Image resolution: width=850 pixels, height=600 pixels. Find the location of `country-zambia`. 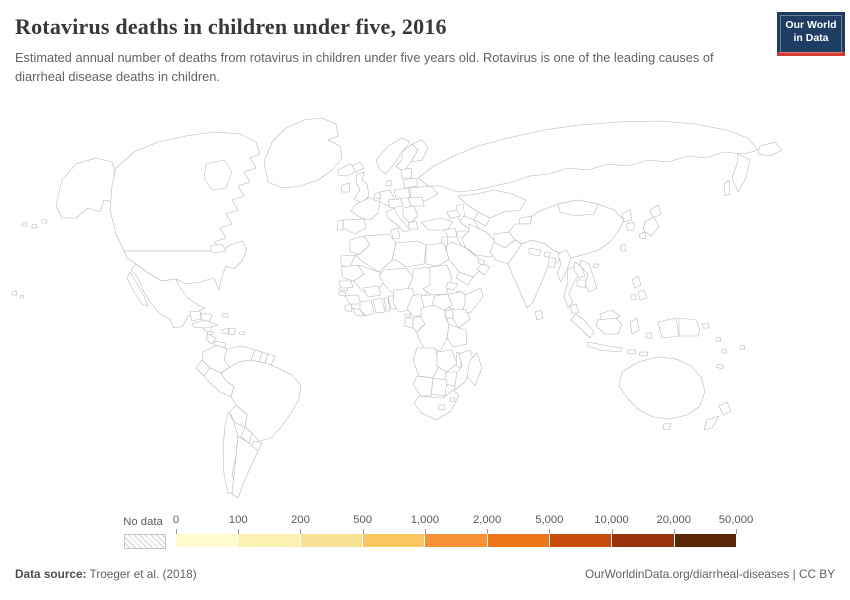

country-zambia is located at coordinates (447, 361).